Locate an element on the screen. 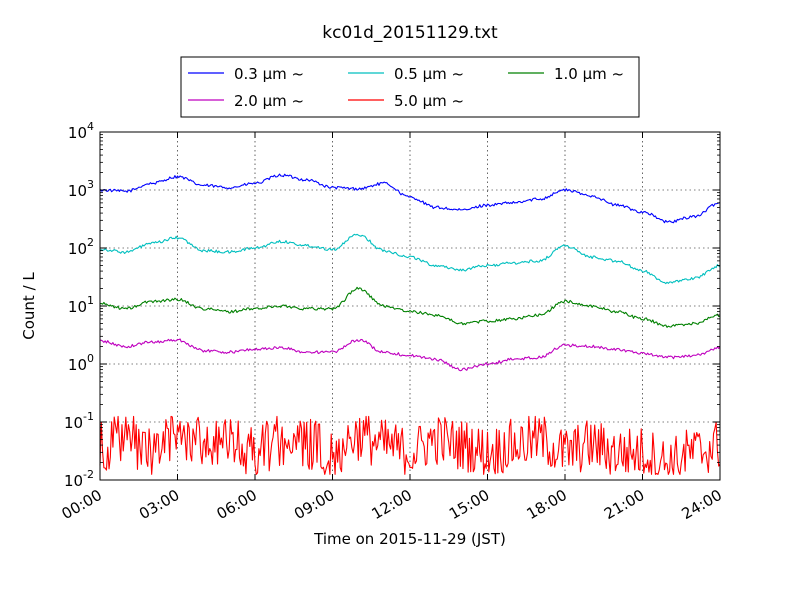 The width and height of the screenshot is (800, 600). chart-title: kc01d_20151129.txt is located at coordinates (410, 33).